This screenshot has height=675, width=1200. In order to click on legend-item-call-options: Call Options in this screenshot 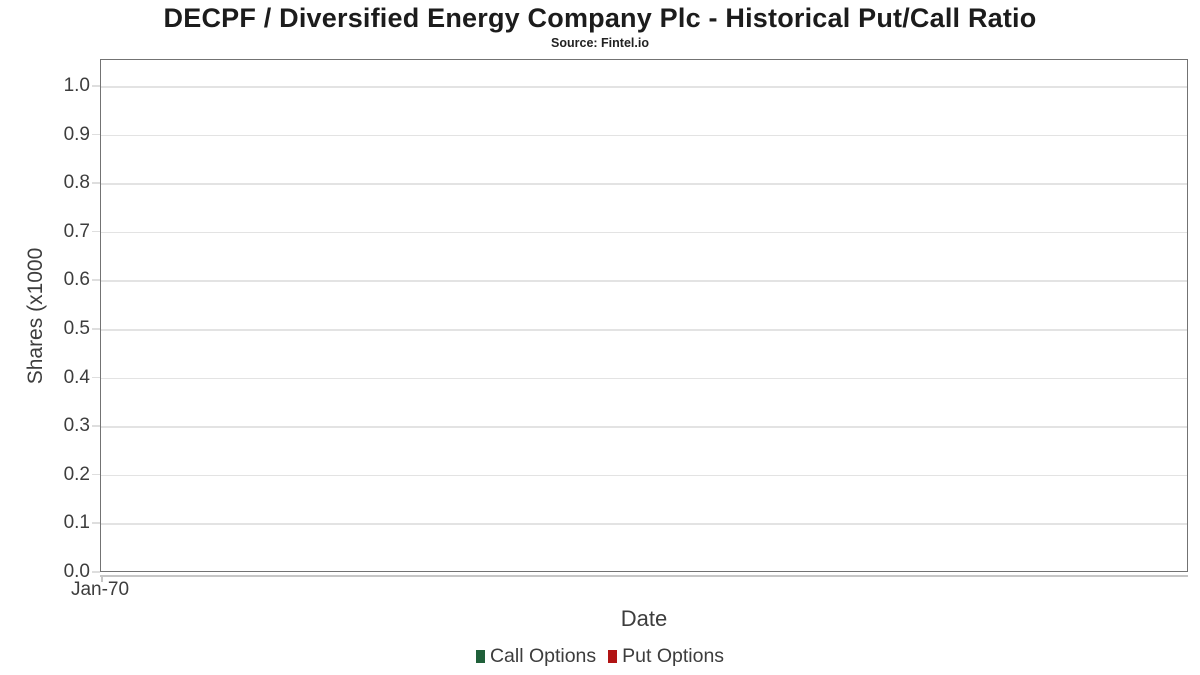, I will do `click(536, 656)`.